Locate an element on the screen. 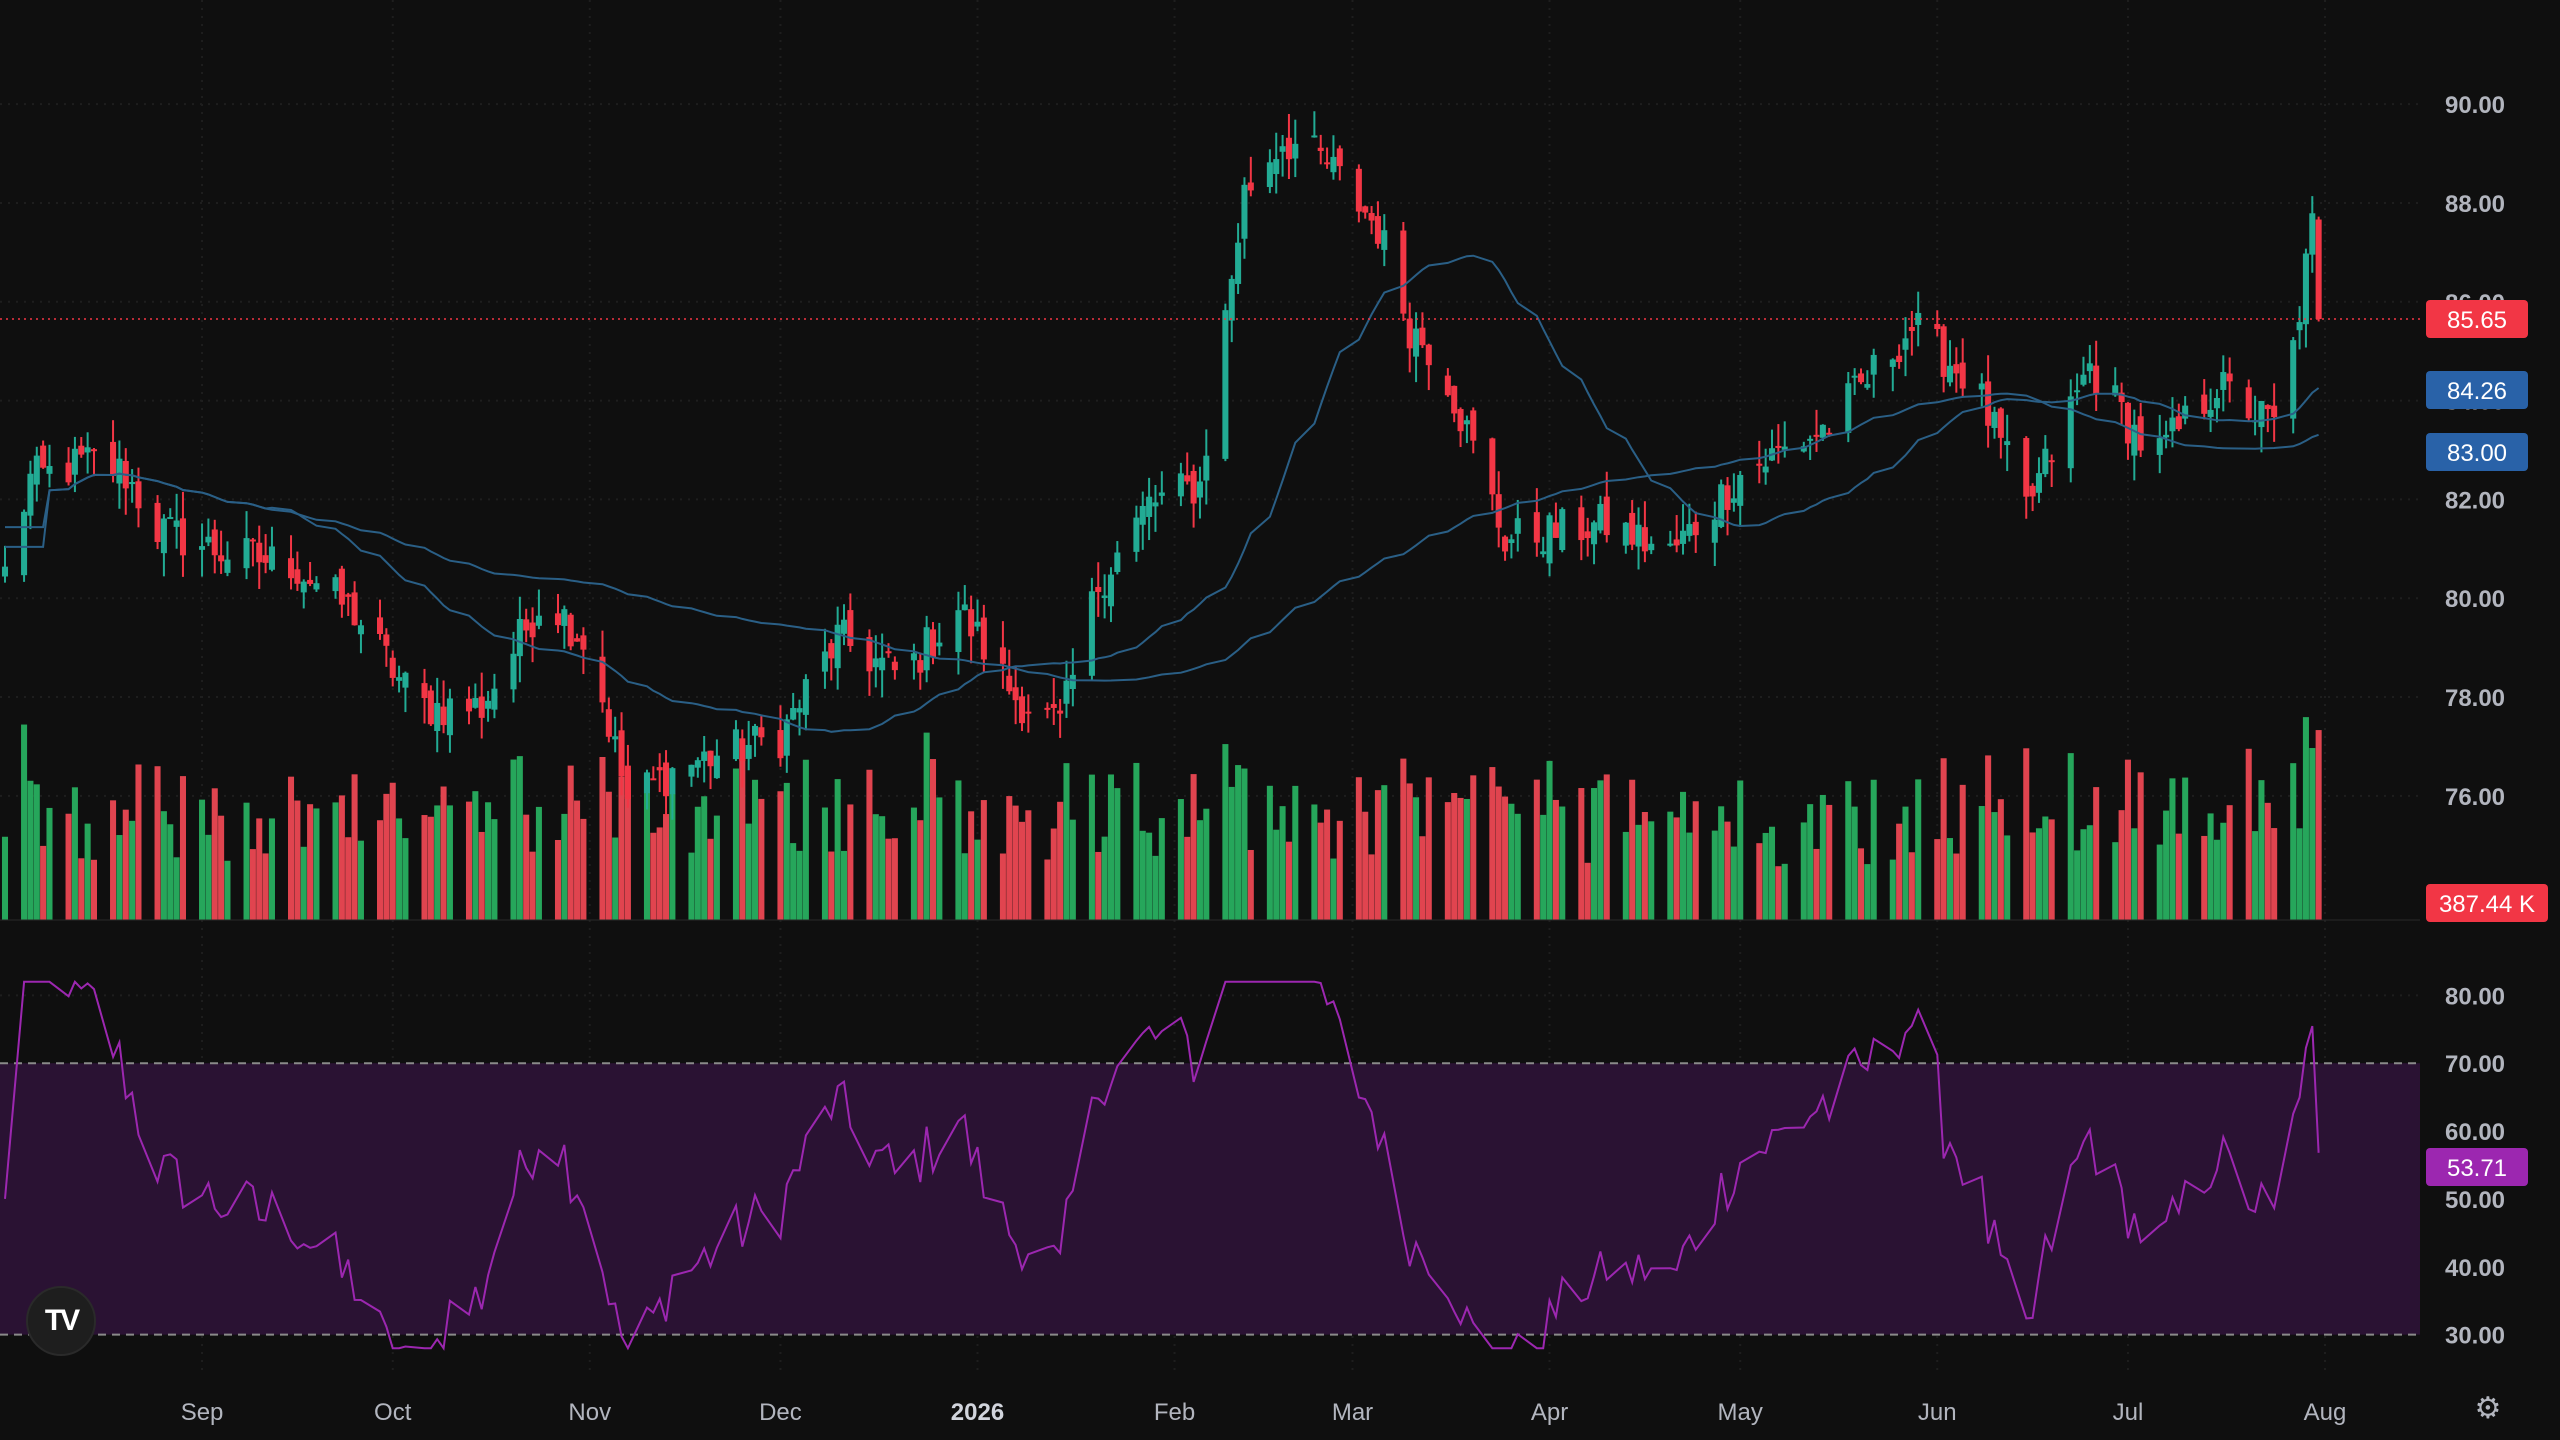 Image resolution: width=2560 pixels, height=1440 pixels. settings-gear-icon: ⚙ is located at coordinates (2488, 1408).